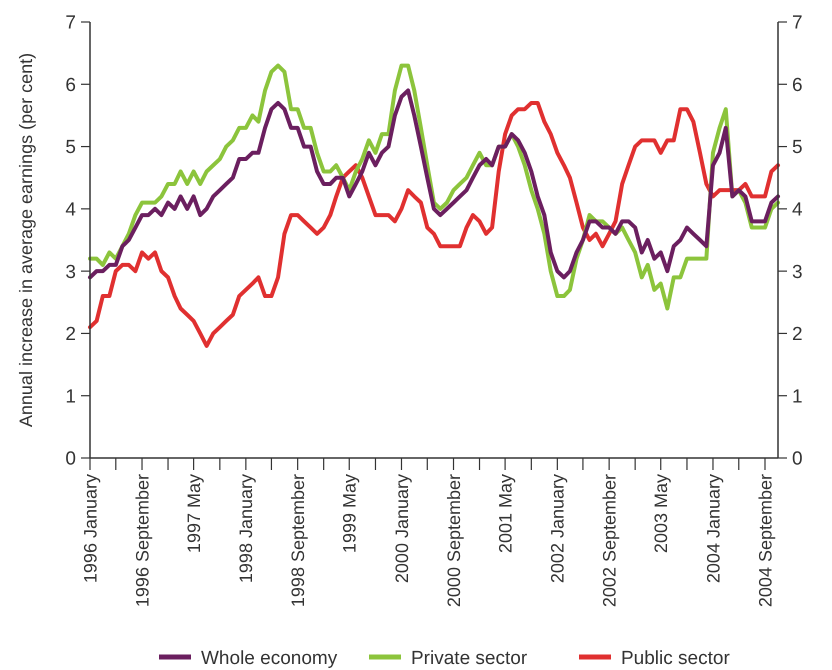  What do you see at coordinates (194, 514) in the screenshot?
I see `x-tick-label: 1997 May` at bounding box center [194, 514].